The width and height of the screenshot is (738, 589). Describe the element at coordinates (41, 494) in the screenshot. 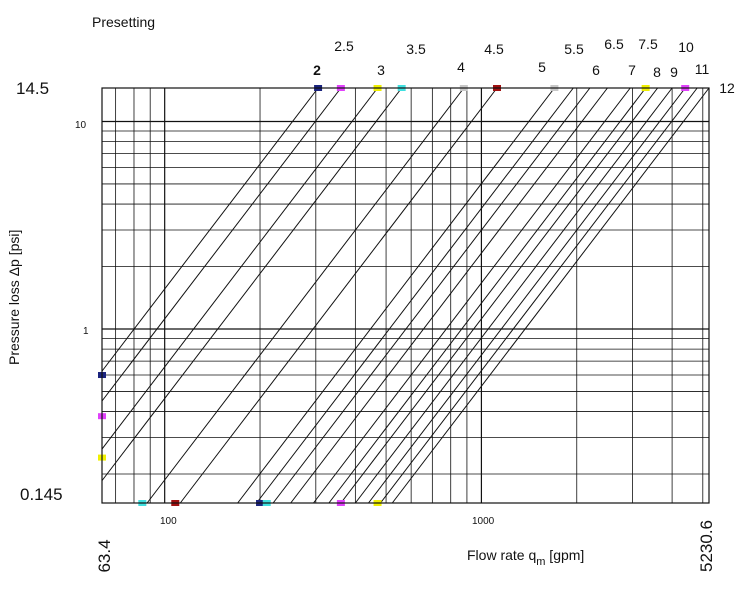

I see `y-range-bottom-label: 0.145` at that location.